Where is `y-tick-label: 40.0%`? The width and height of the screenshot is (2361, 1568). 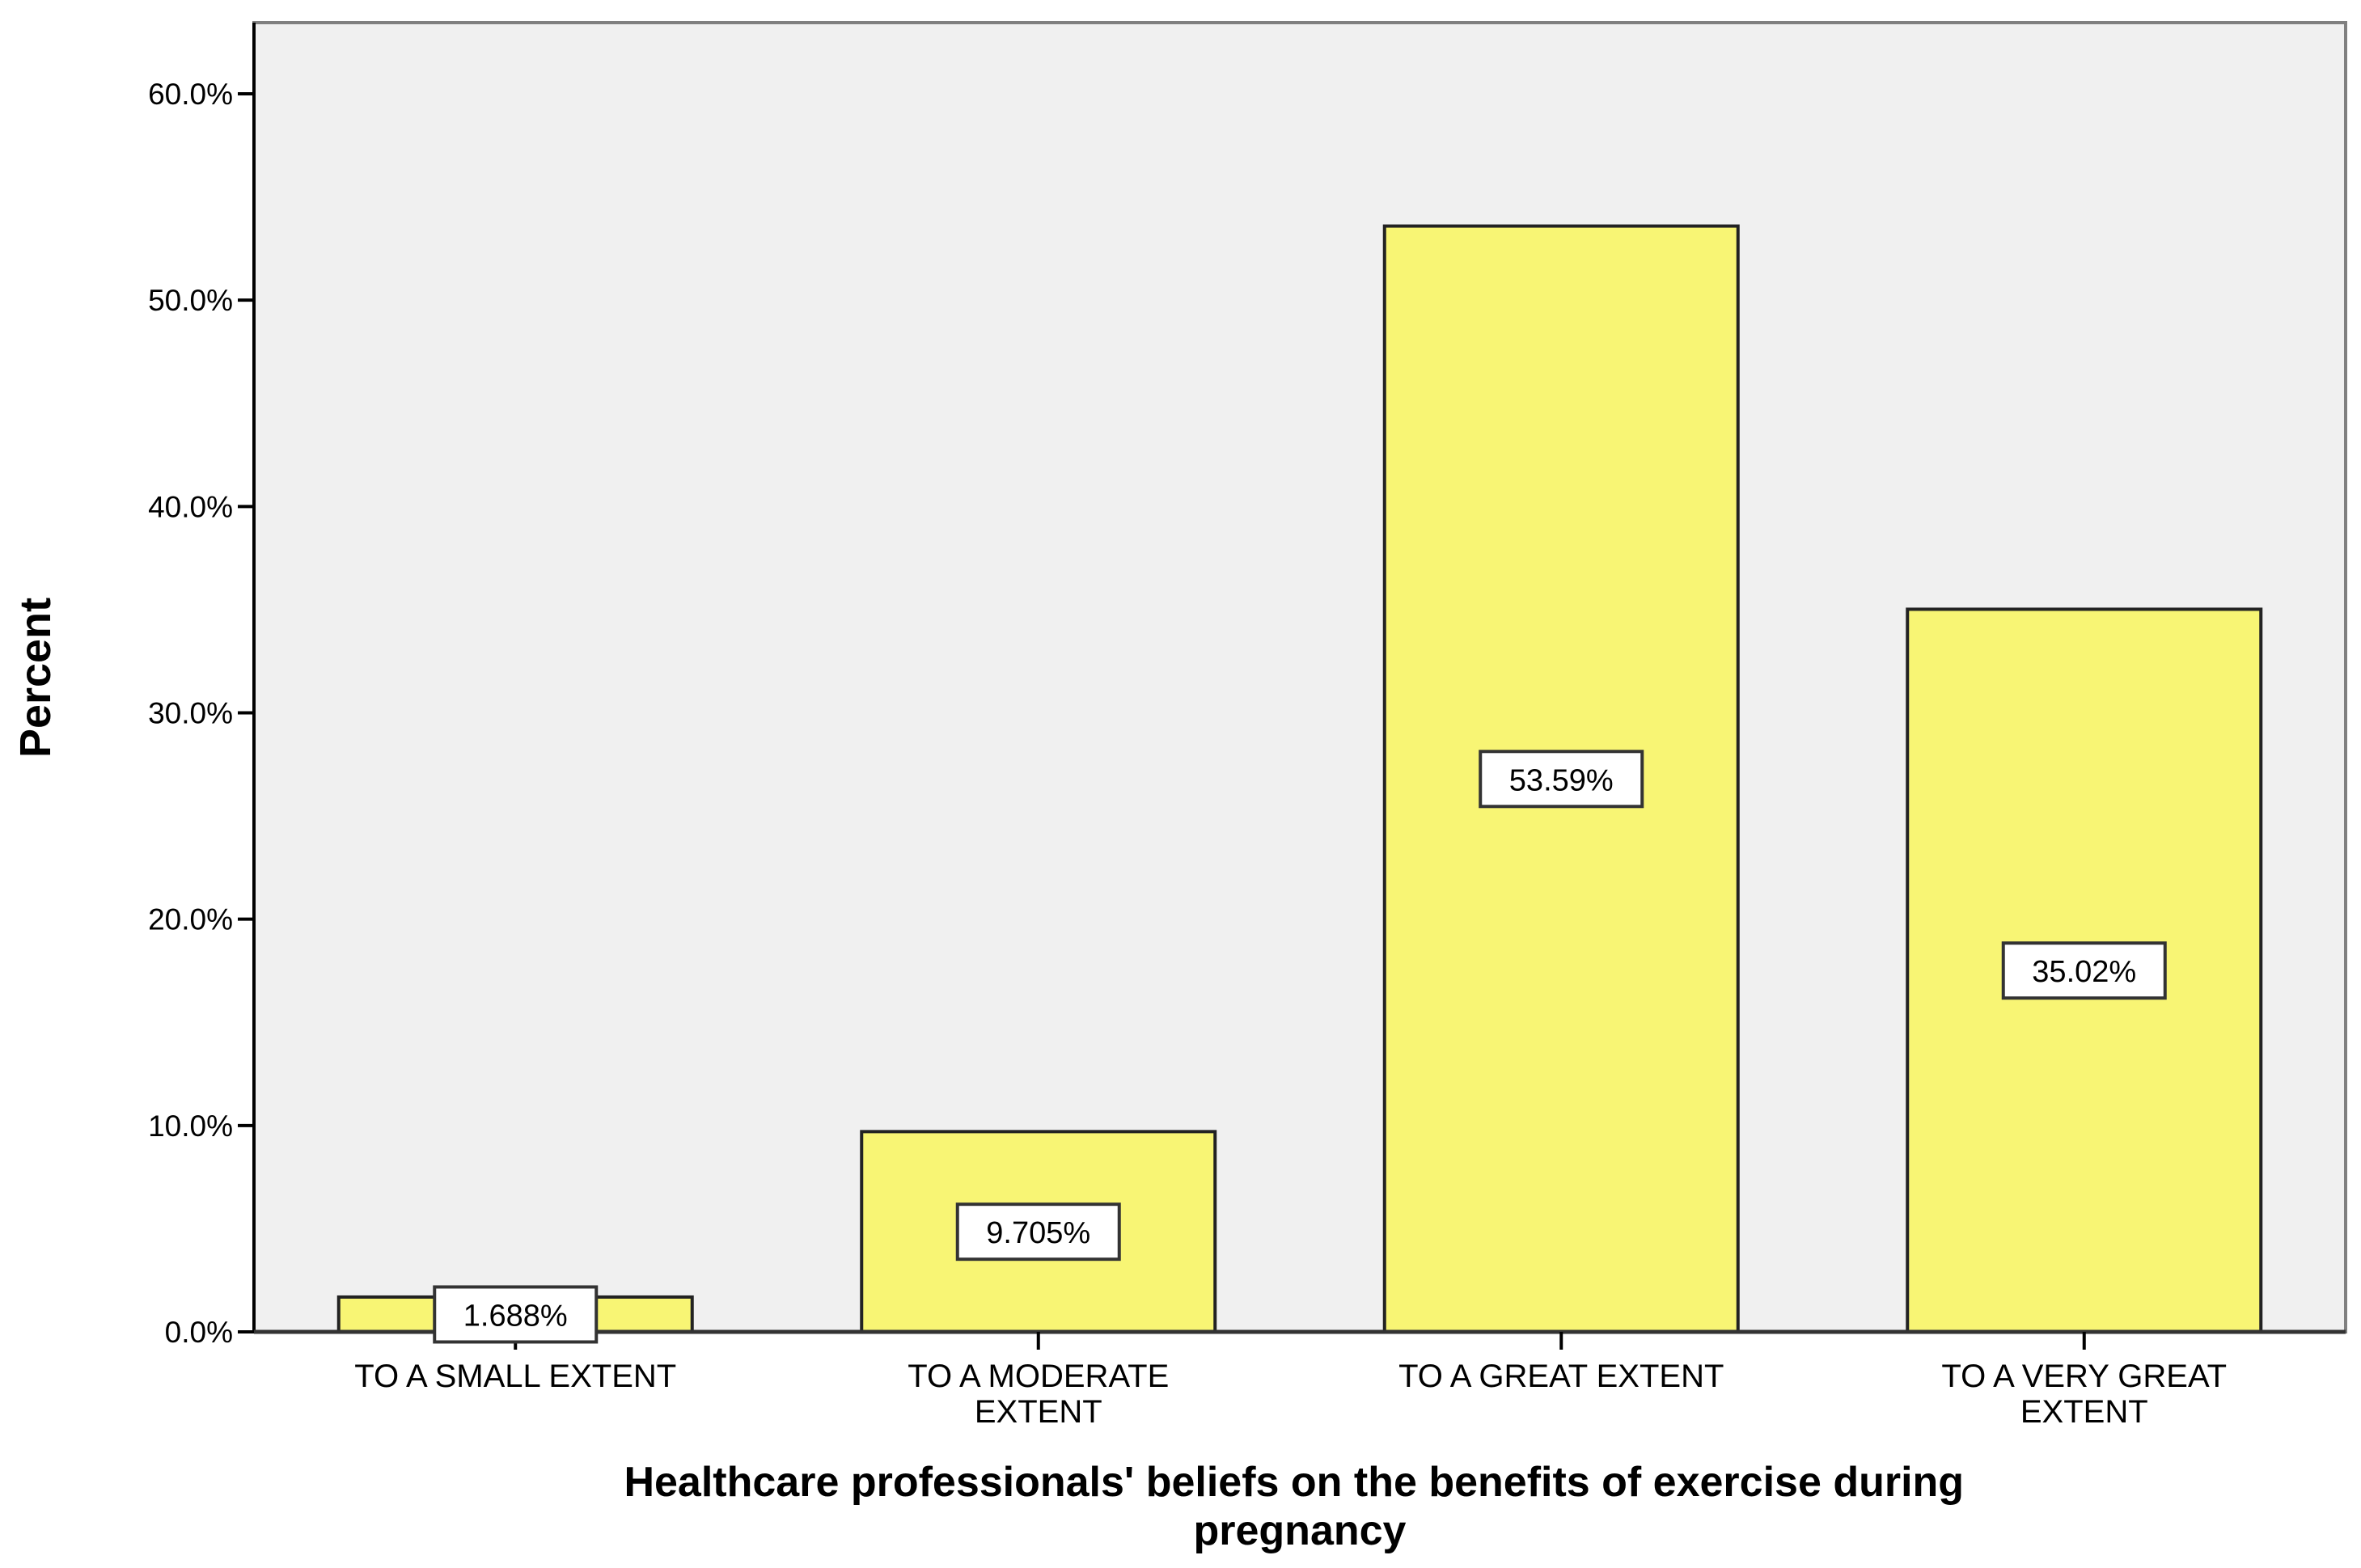 y-tick-label: 40.0% is located at coordinates (191, 506).